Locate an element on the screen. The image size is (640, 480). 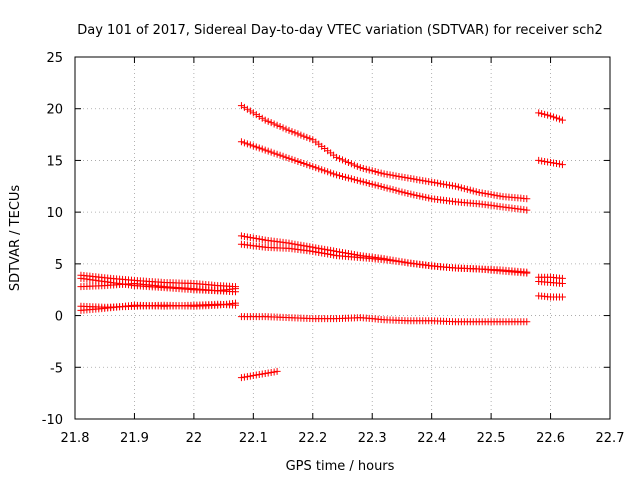
series-seg-a5 is located at coordinates (158, 305).